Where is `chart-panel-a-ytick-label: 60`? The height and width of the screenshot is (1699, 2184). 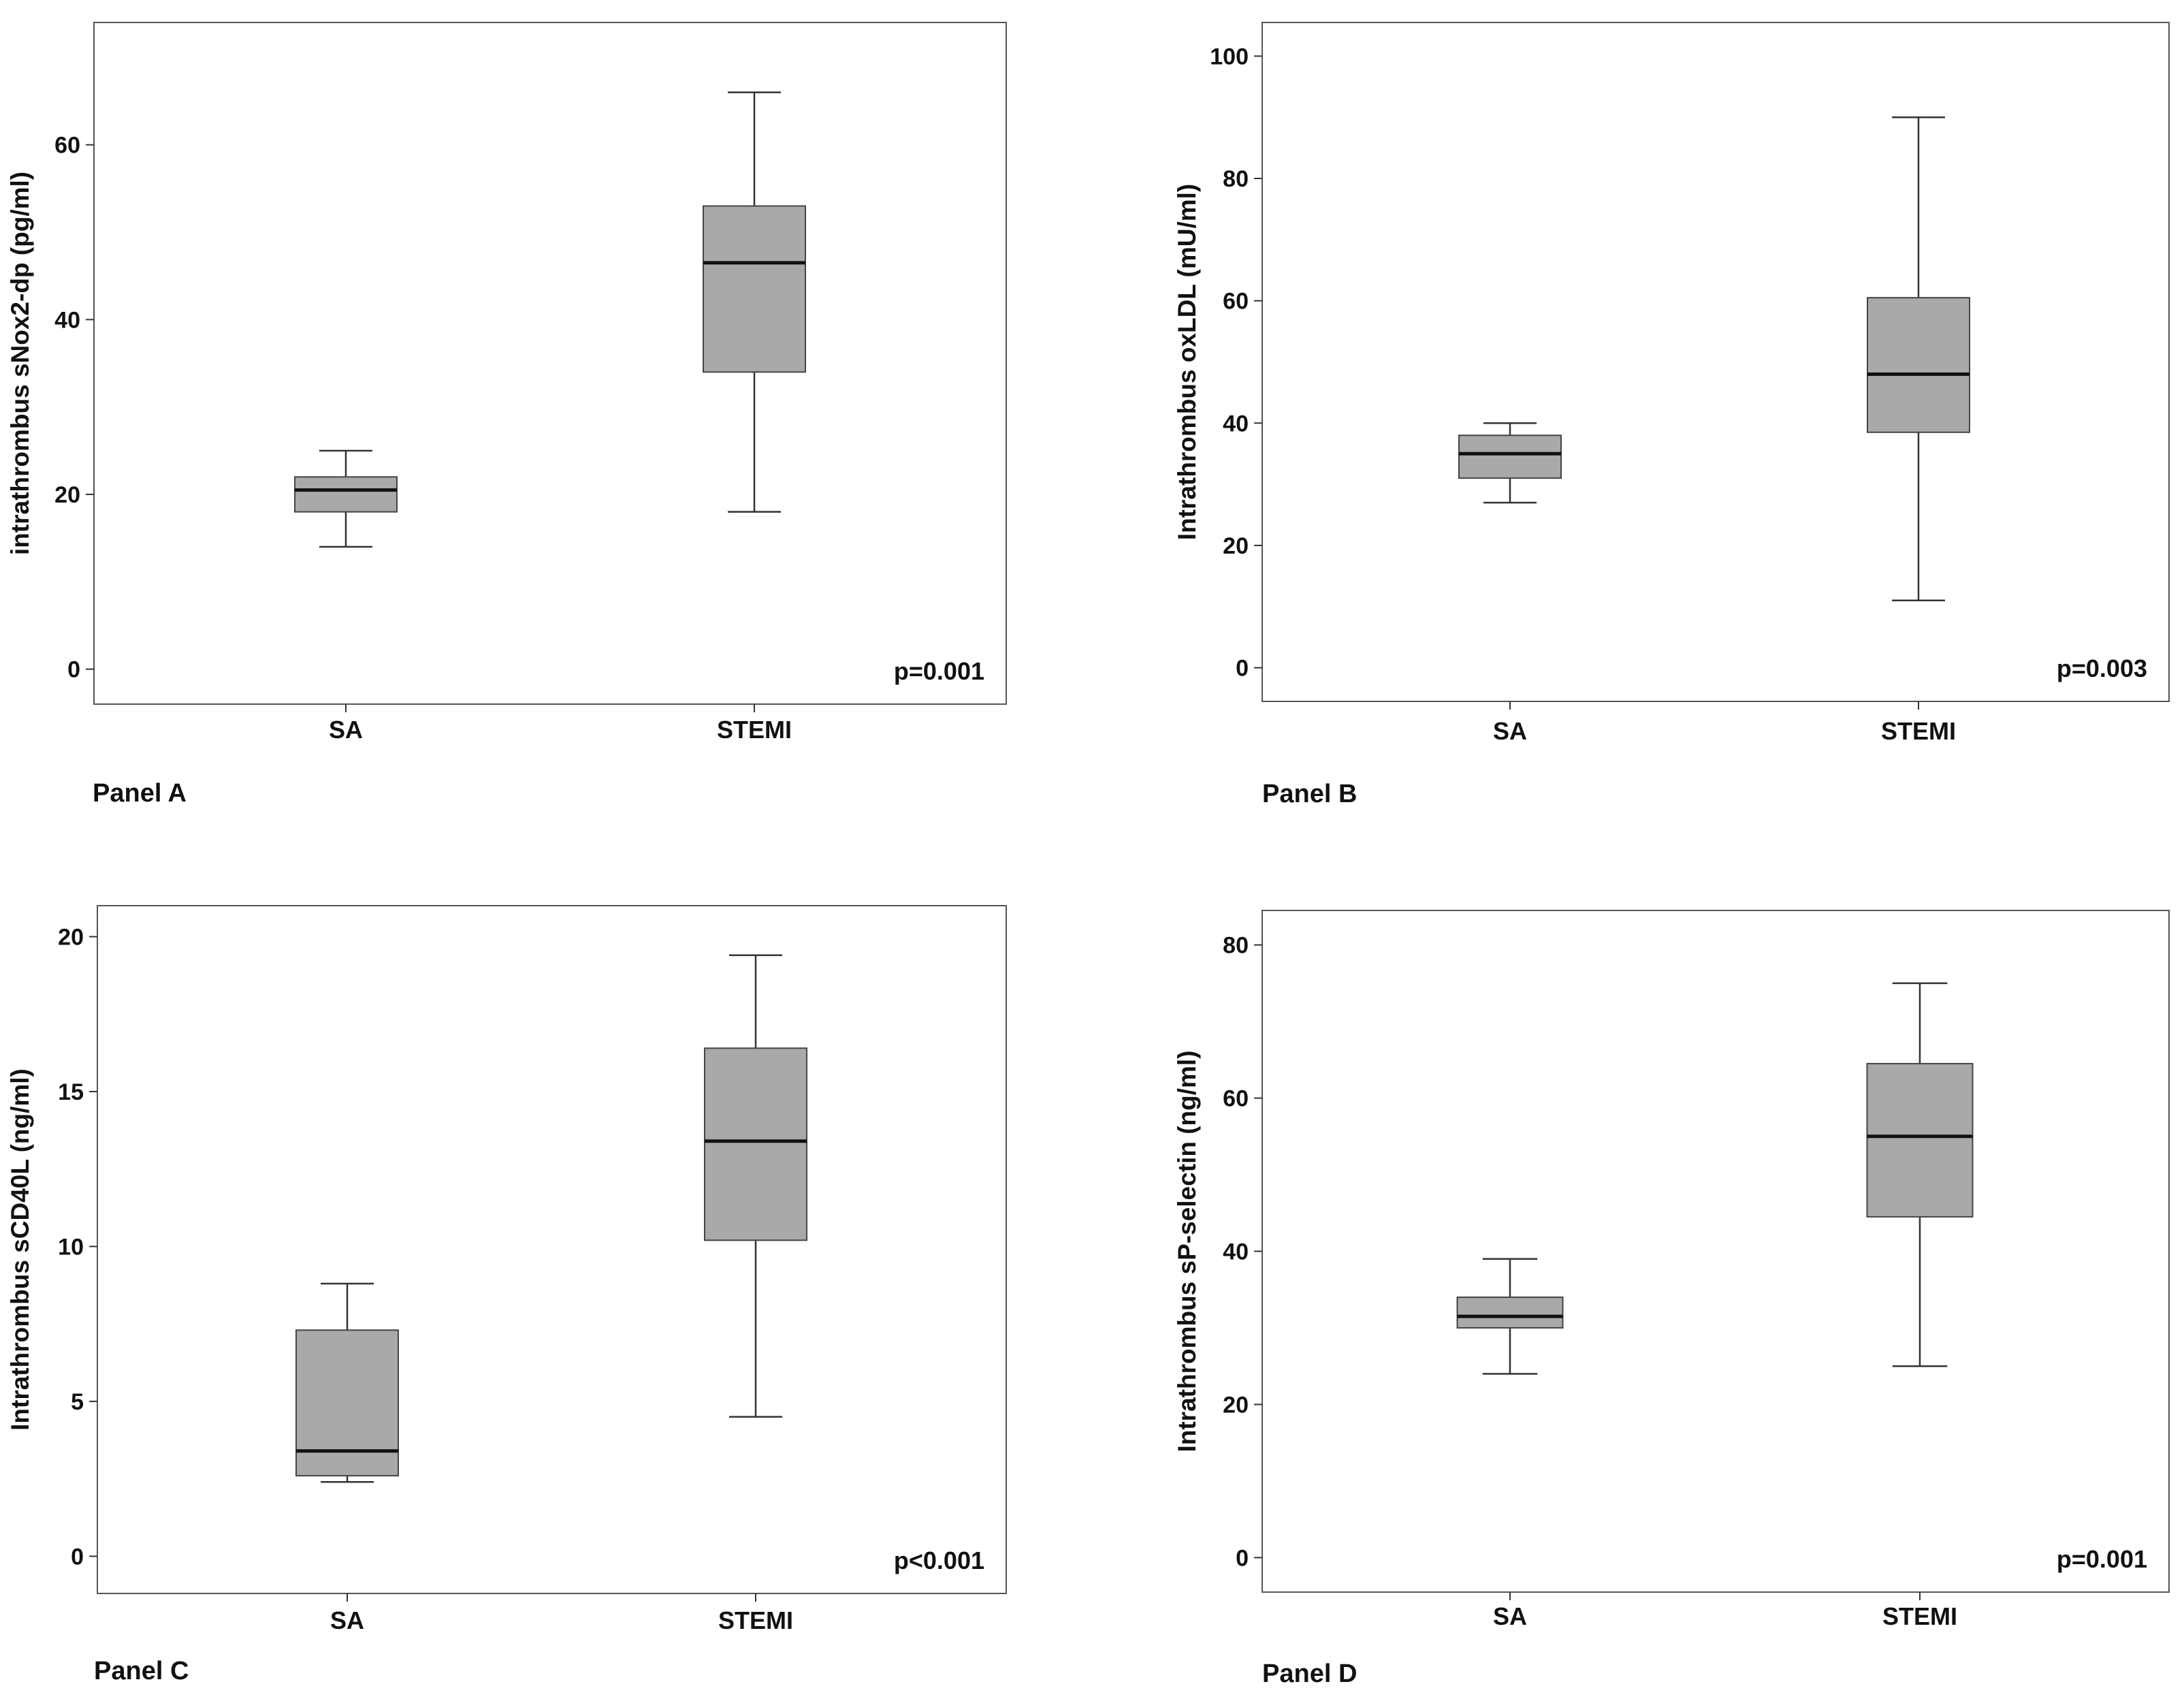
chart-panel-a-ytick-label: 60 is located at coordinates (67, 146).